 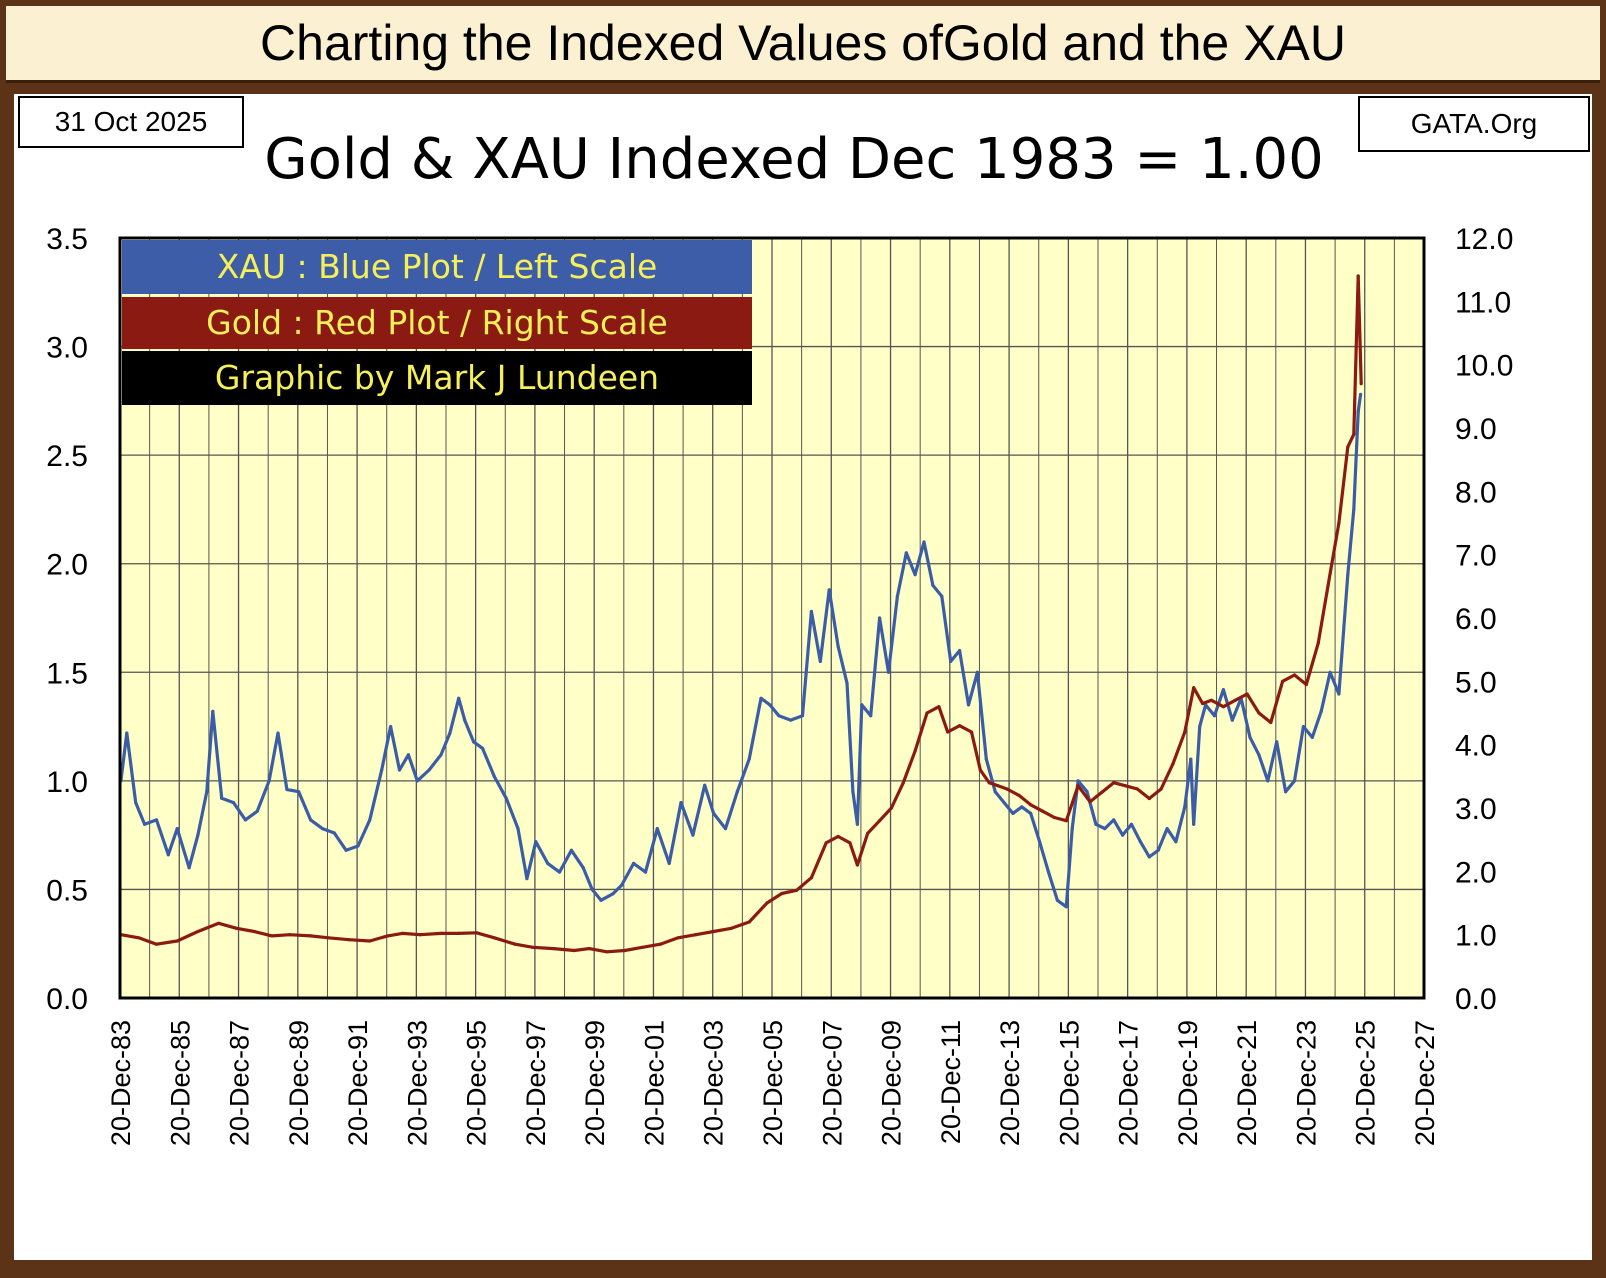 I want to click on x-tick-label: 20-Dec-13, so click(x=1010, y=1083).